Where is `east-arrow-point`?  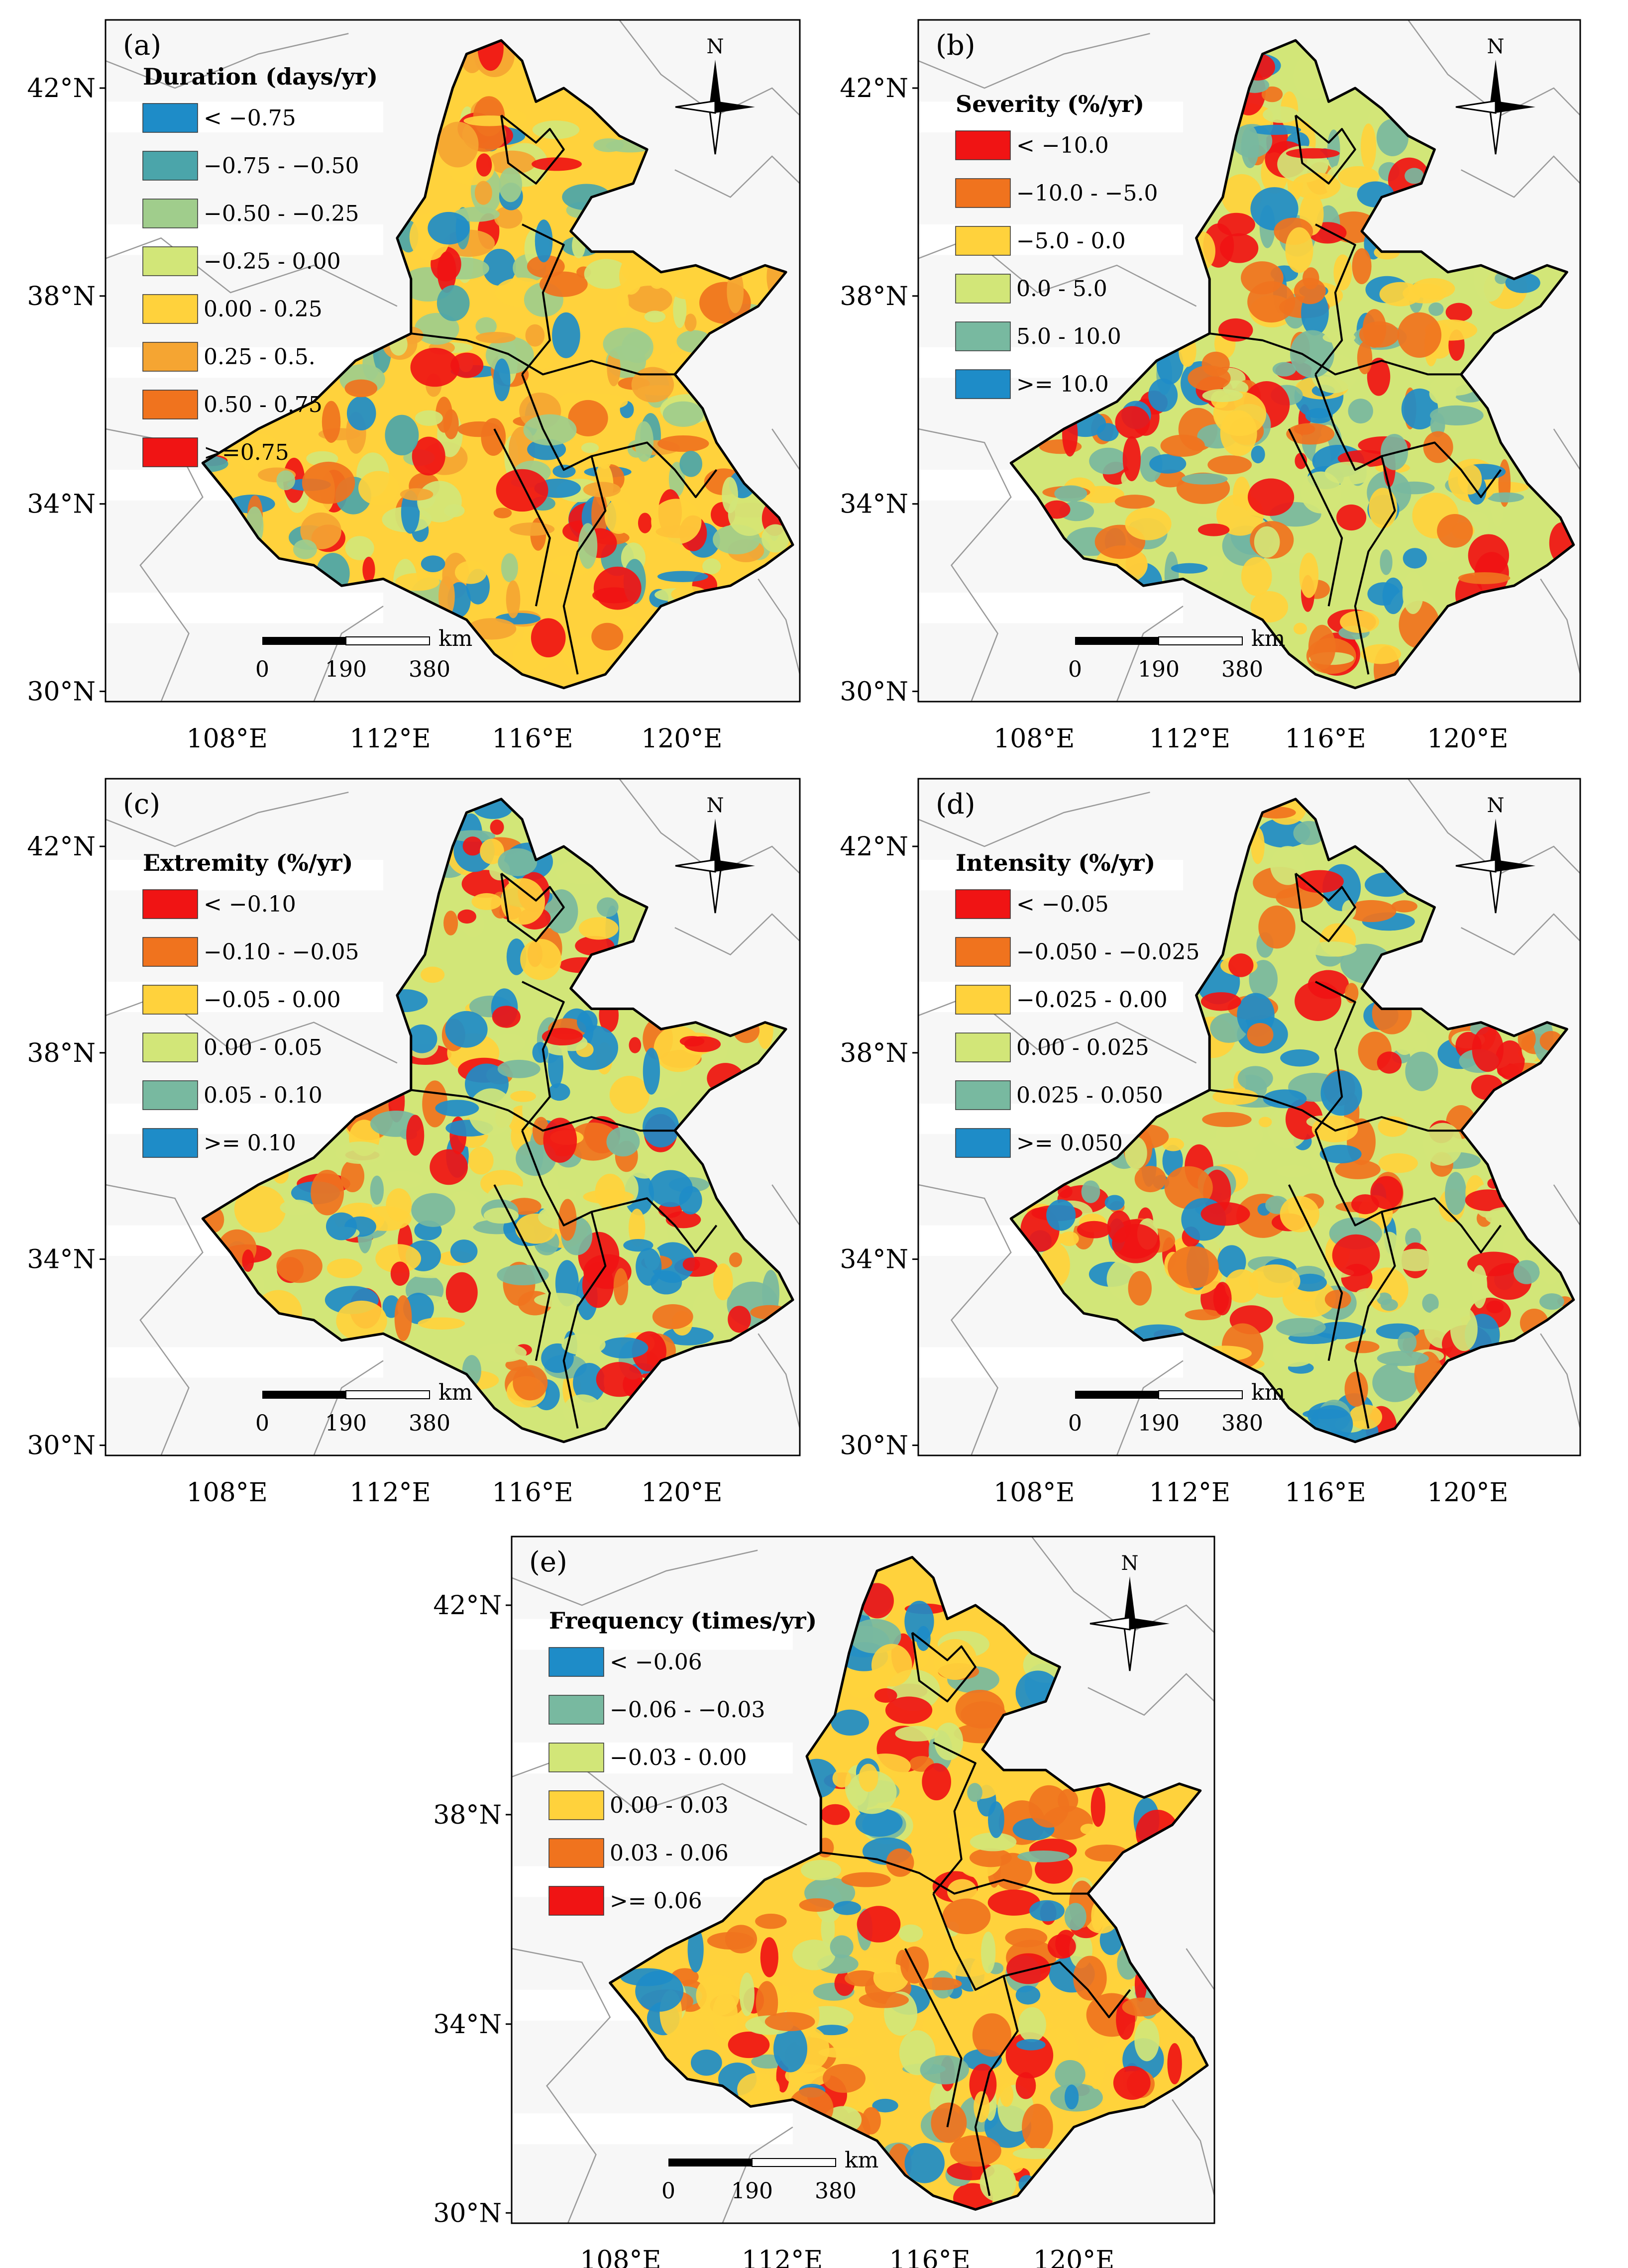 east-arrow-point is located at coordinates (1516, 866).